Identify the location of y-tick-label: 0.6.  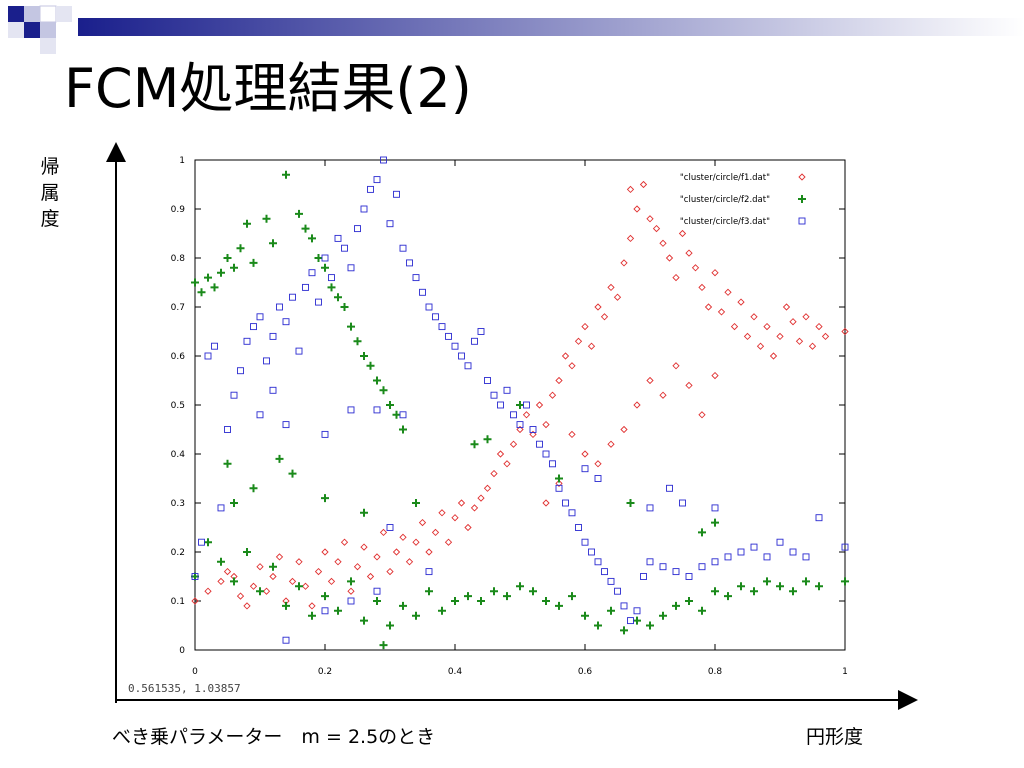
(178, 357).